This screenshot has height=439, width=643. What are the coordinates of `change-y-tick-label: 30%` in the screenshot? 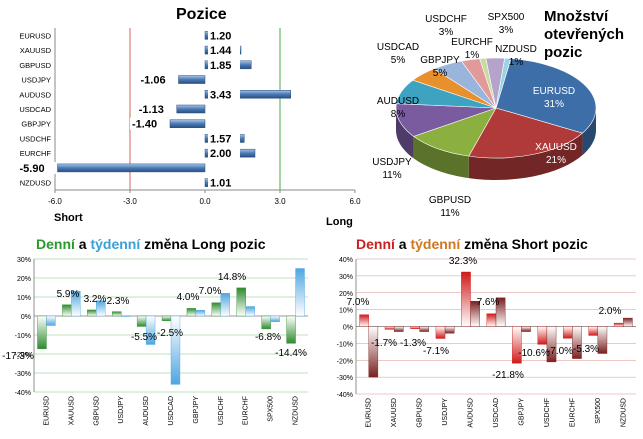 It's located at (24, 260).